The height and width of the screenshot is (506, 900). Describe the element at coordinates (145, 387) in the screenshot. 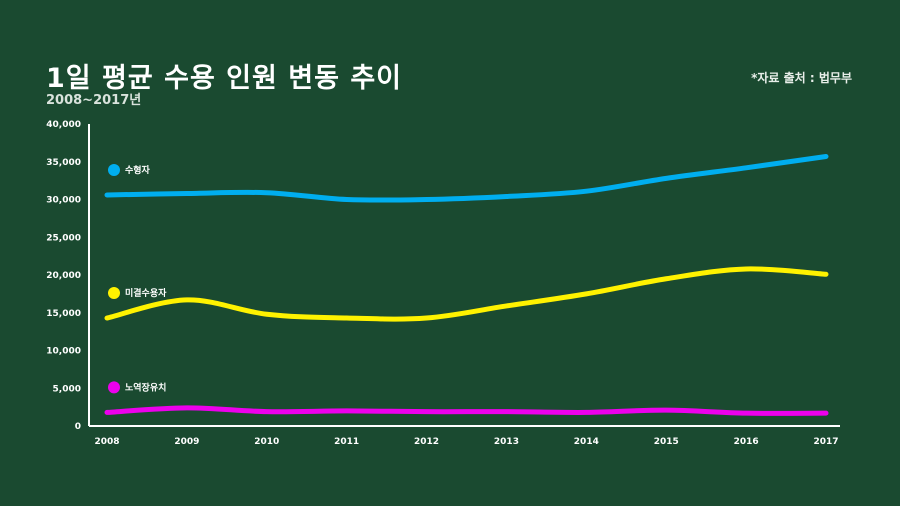

I see `series-label: 노역장유치` at that location.